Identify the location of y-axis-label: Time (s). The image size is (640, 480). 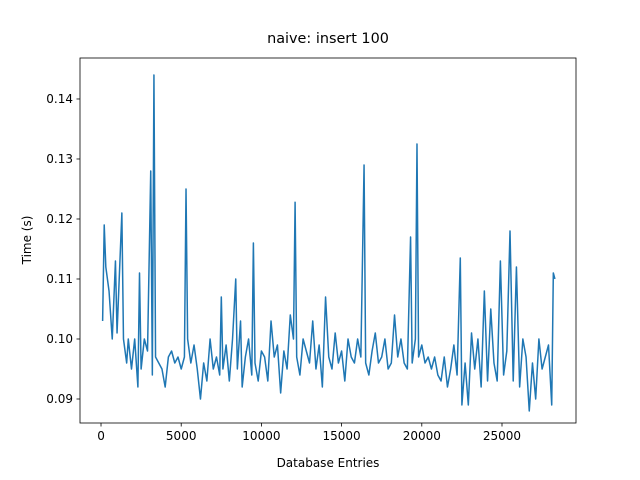
(27, 241).